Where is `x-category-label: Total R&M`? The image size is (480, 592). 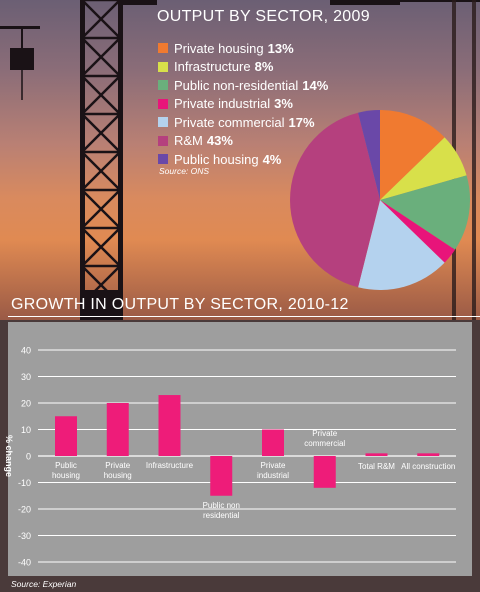 x-category-label: Total R&M is located at coordinates (376, 466).